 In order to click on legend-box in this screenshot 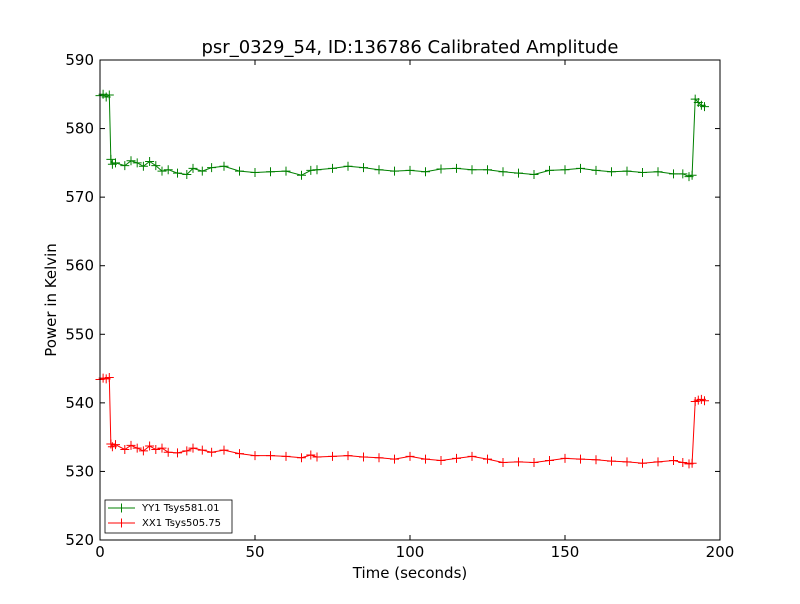, I will do `click(168, 516)`.